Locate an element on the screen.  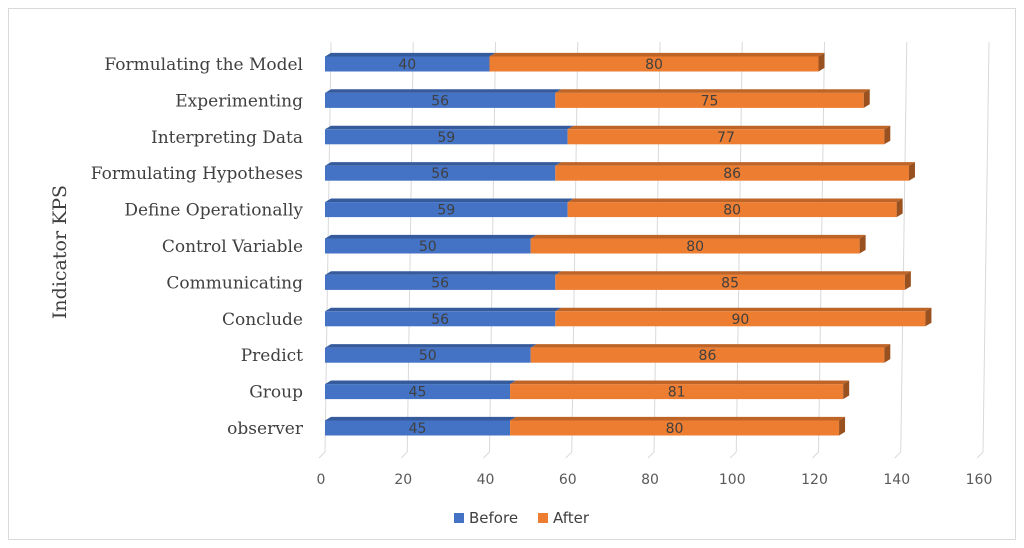
data-label-before: 50 is located at coordinates (428, 247).